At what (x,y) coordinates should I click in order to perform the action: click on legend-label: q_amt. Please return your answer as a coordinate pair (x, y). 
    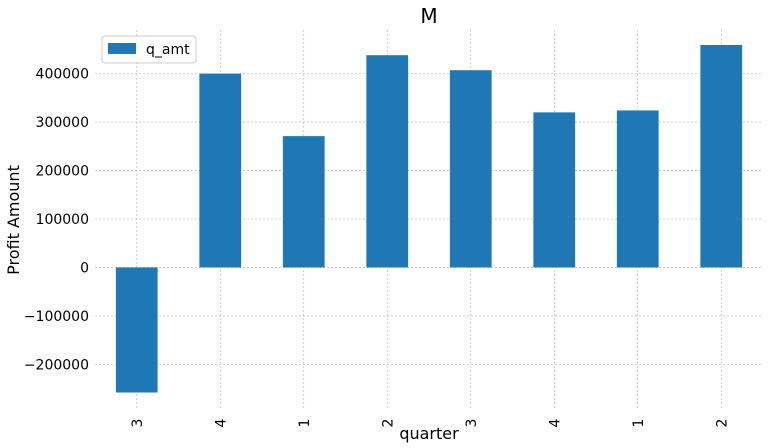
    Looking at the image, I should click on (168, 50).